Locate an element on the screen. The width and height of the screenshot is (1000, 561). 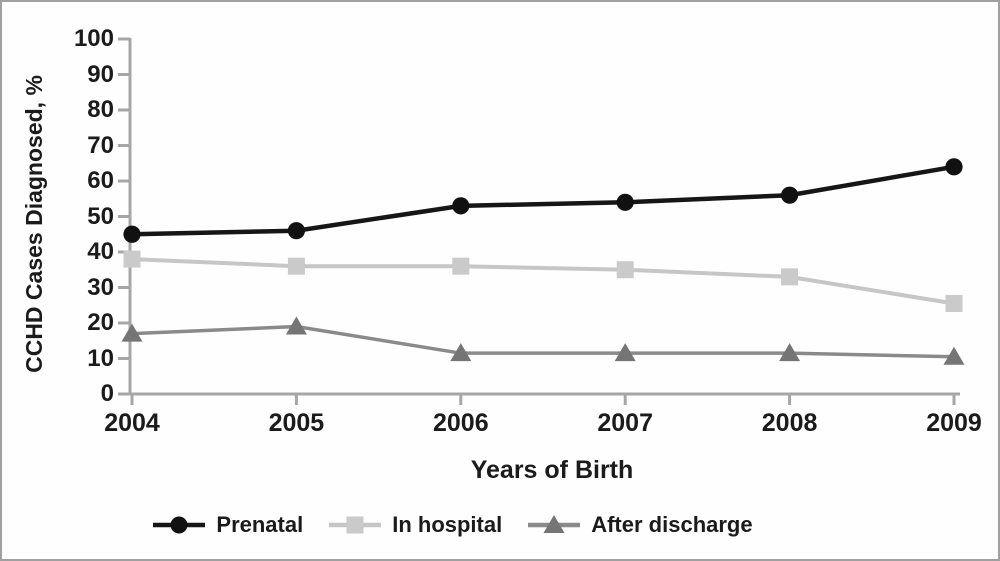
legend-item-after-discharge: After discharge is located at coordinates (639, 525).